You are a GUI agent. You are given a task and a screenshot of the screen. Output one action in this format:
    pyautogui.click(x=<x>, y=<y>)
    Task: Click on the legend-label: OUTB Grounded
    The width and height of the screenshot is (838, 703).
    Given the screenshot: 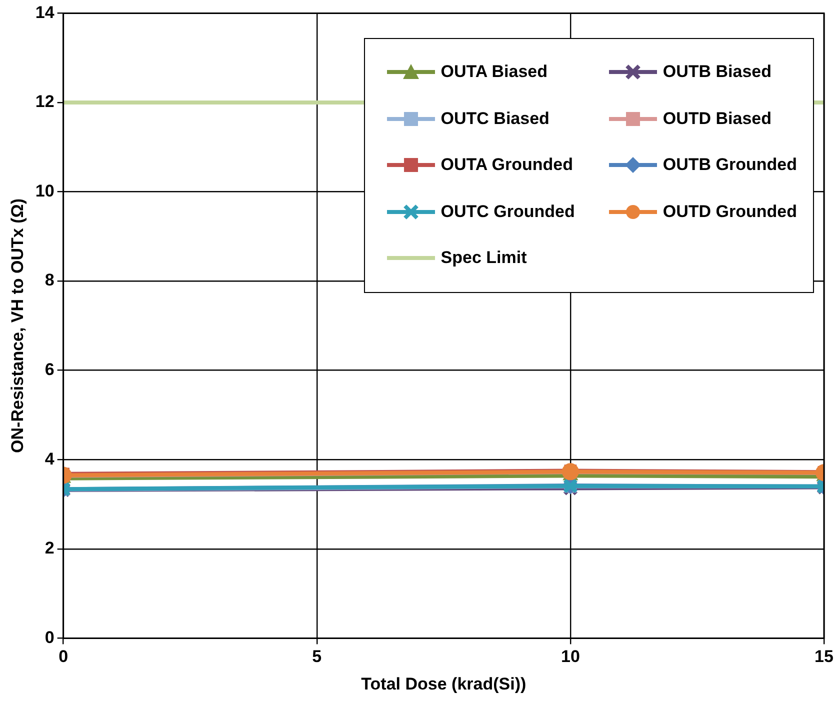 What is the action you would take?
    pyautogui.click(x=729, y=165)
    